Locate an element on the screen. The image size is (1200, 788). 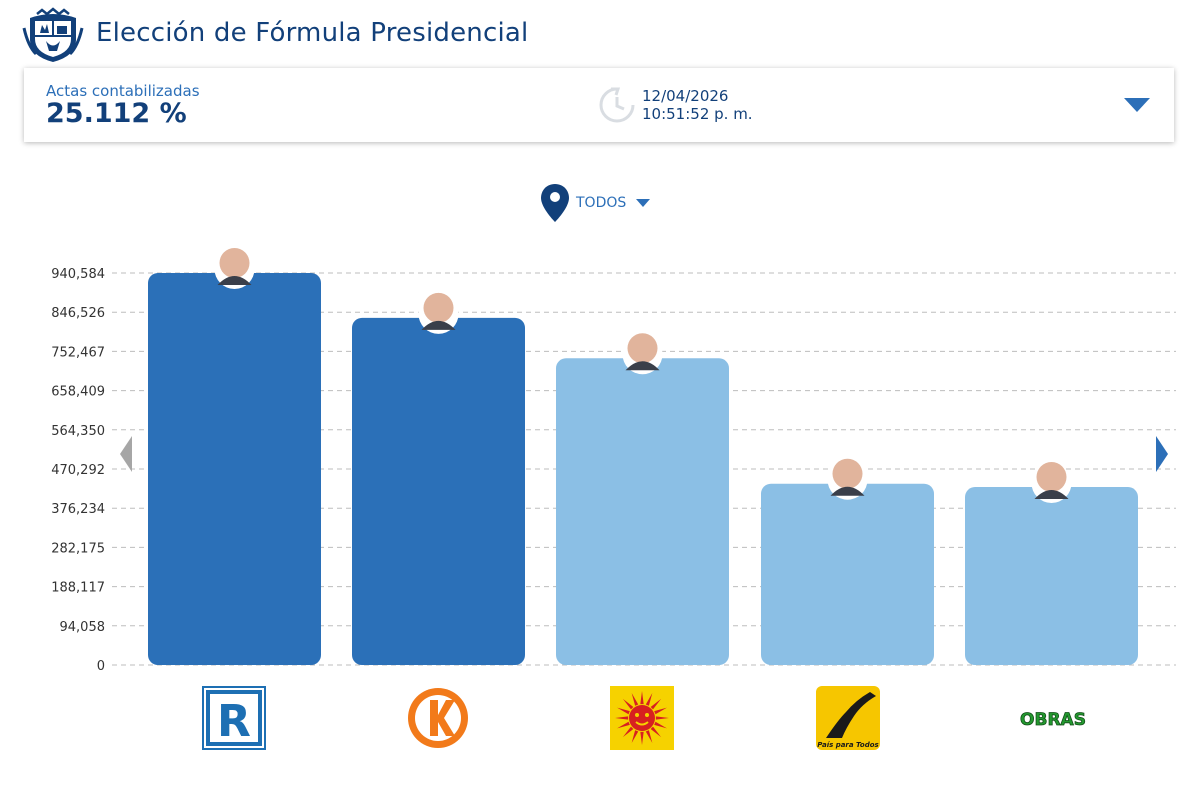
location-label: TODOS is located at coordinates (601, 203).